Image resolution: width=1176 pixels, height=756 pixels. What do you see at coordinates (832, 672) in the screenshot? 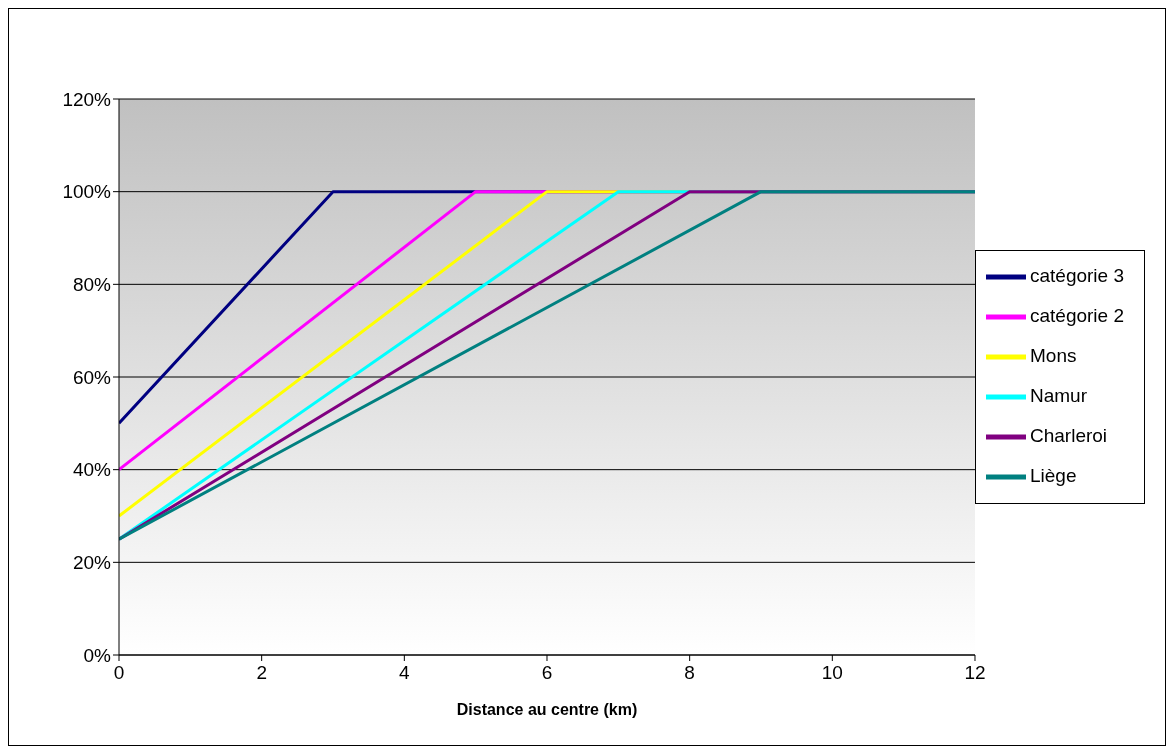
I see `x-tick-label: 10` at bounding box center [832, 672].